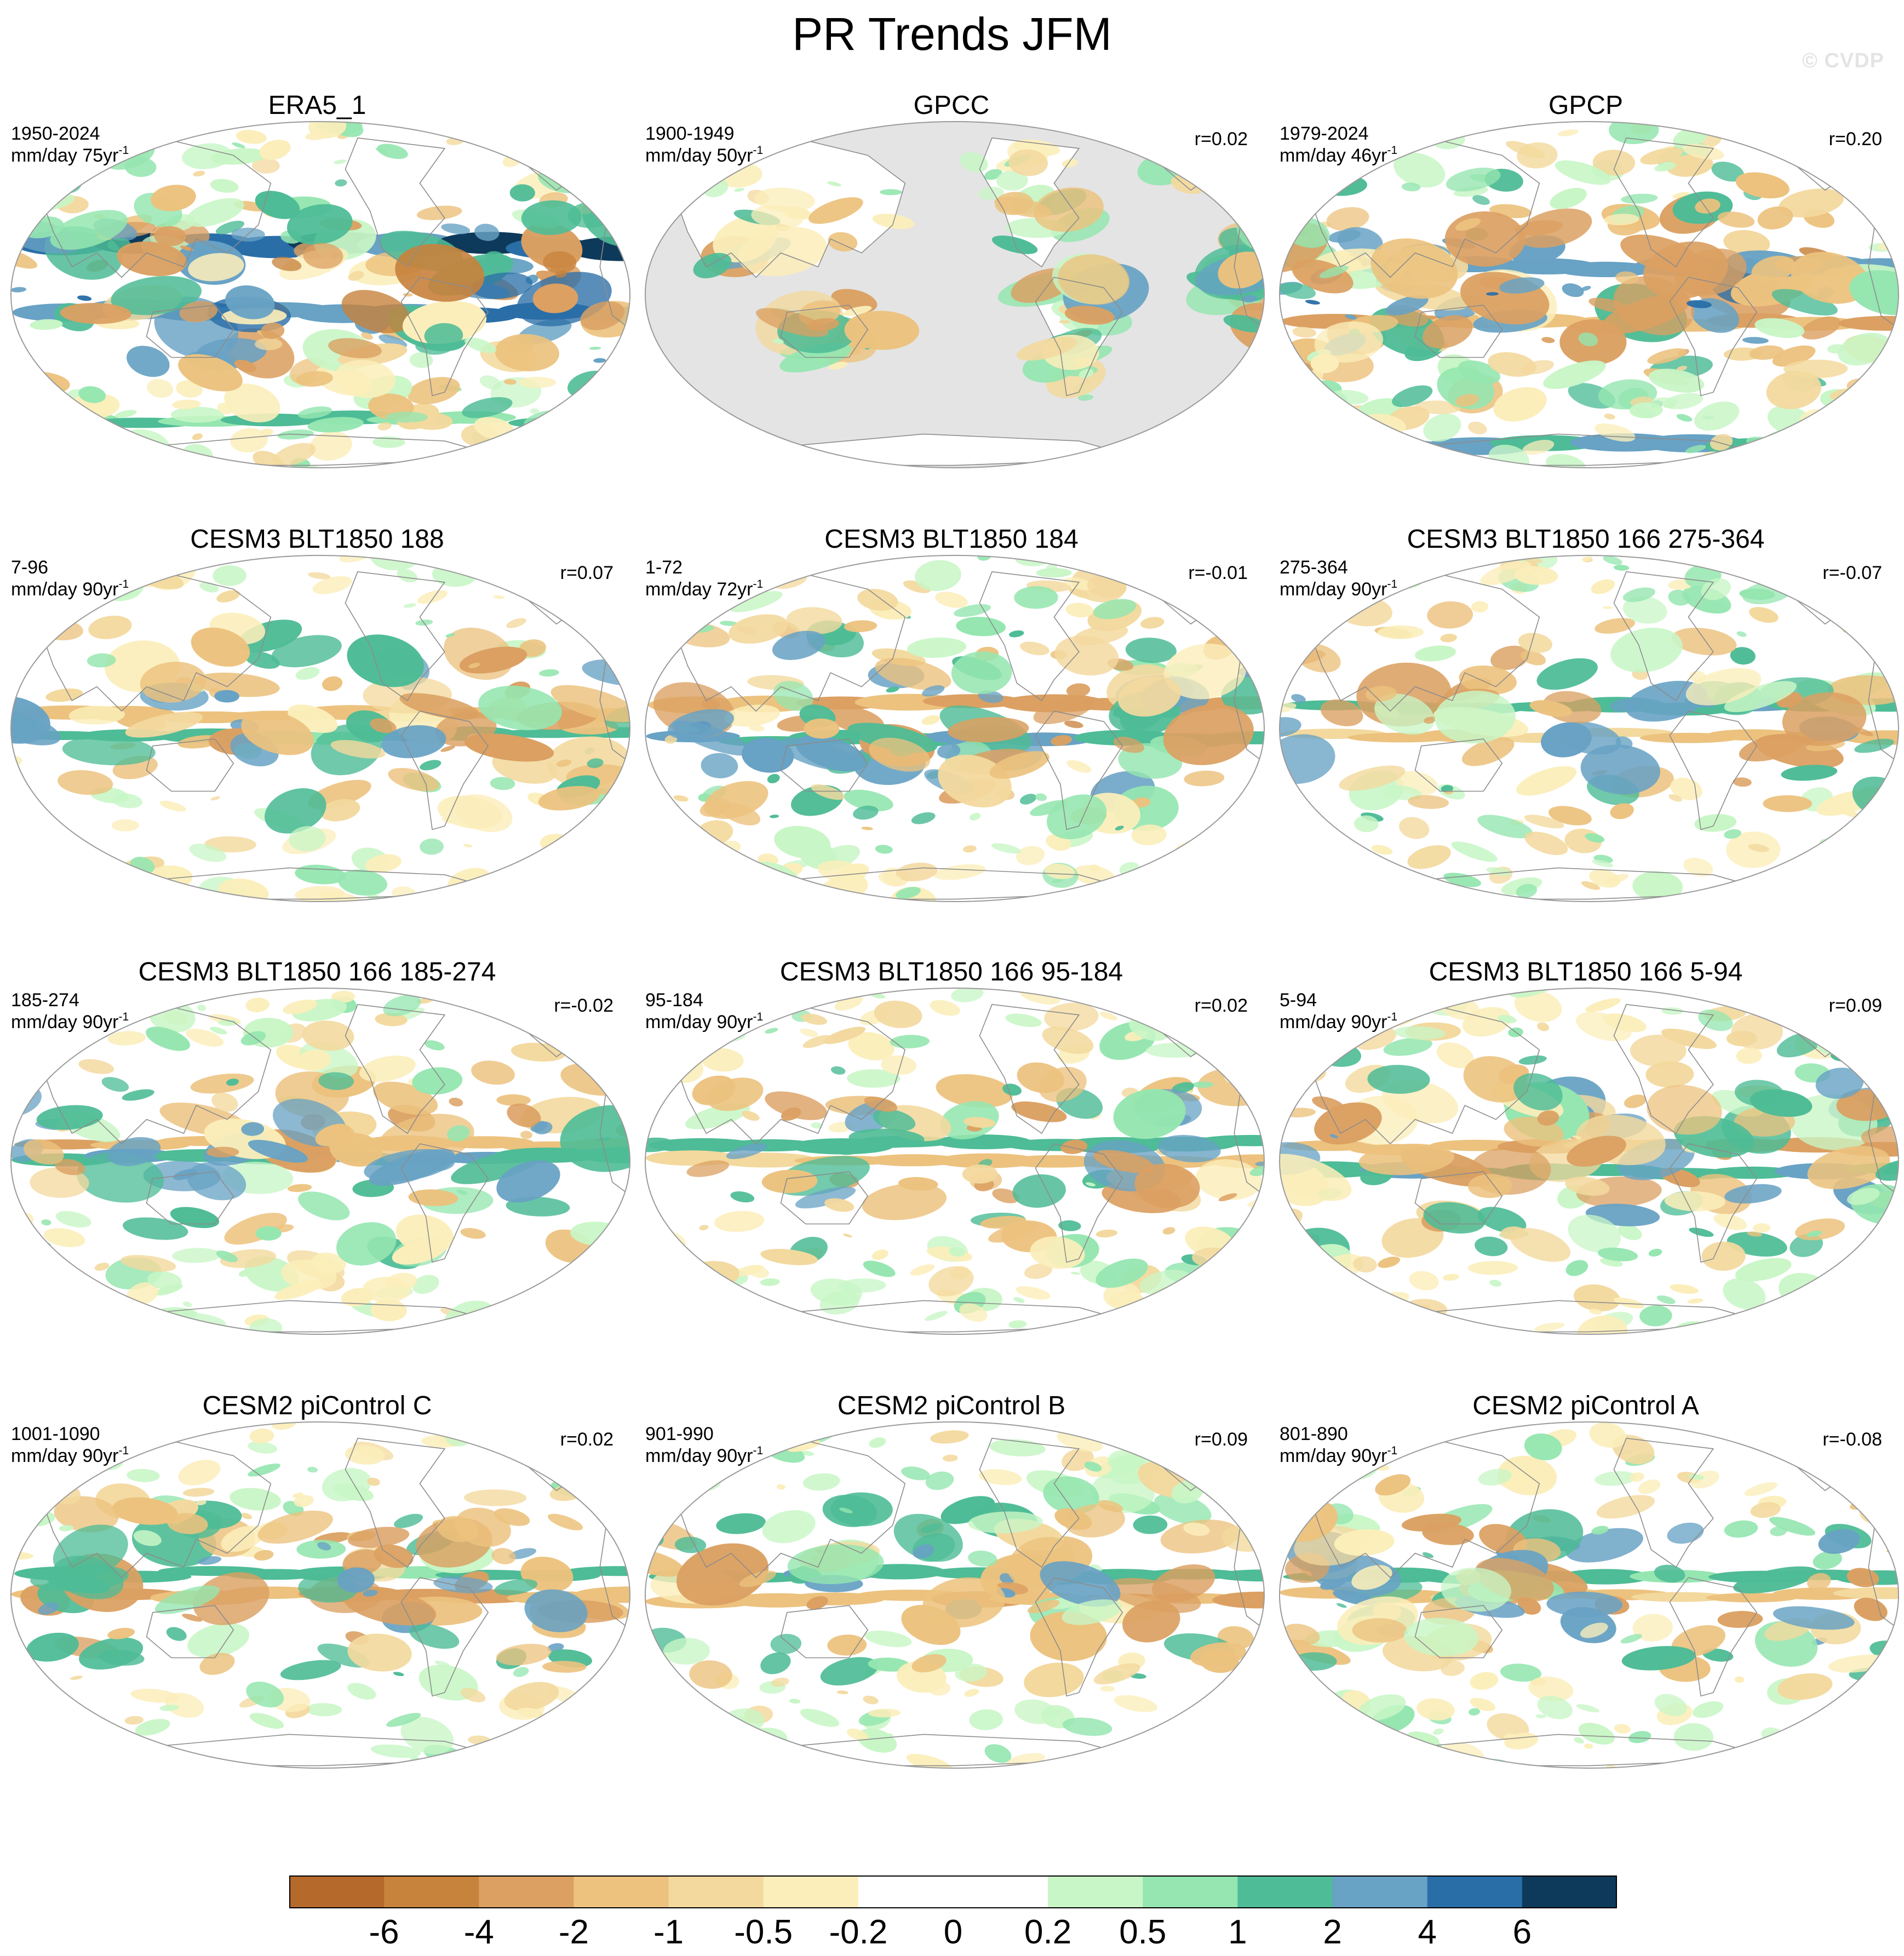 Image resolution: width=1904 pixels, height=1956 pixels. Describe the element at coordinates (953, 1932) in the screenshot. I see `colorbar-tick-label: 0` at that location.